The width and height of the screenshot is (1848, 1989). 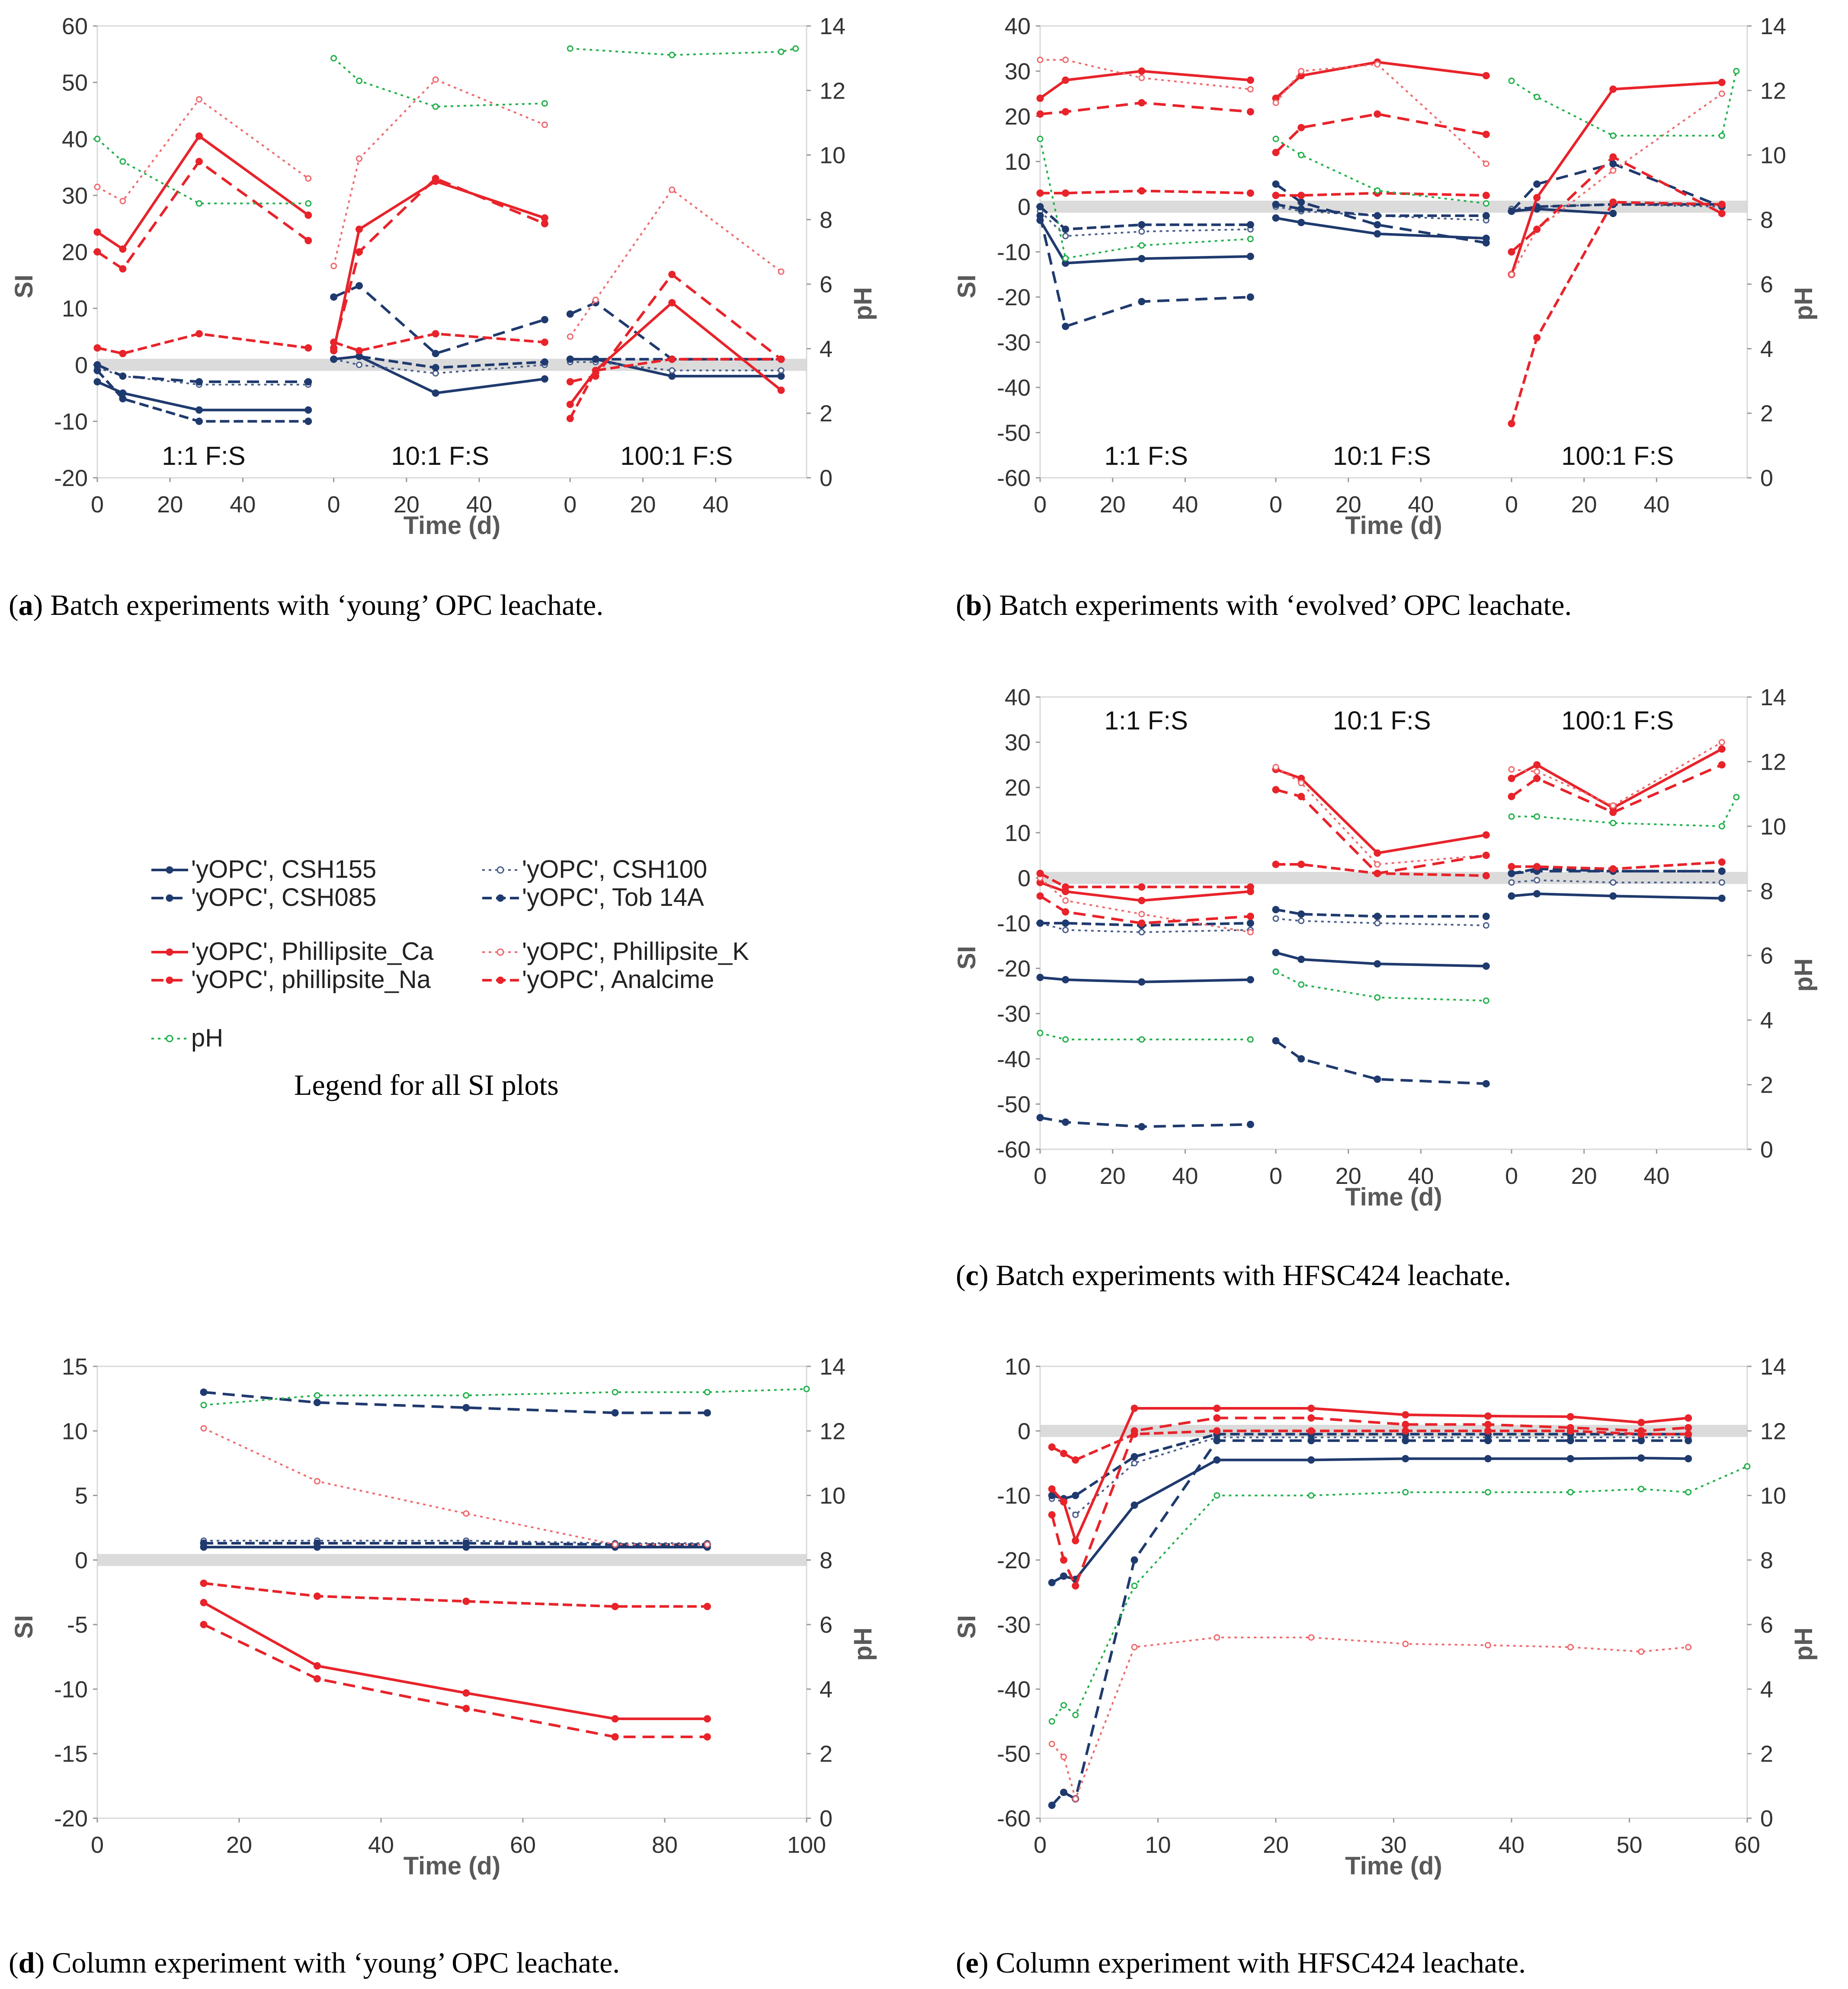 What do you see at coordinates (1617, 455) in the screenshot?
I see `segment-label: 100:1 F:S` at bounding box center [1617, 455].